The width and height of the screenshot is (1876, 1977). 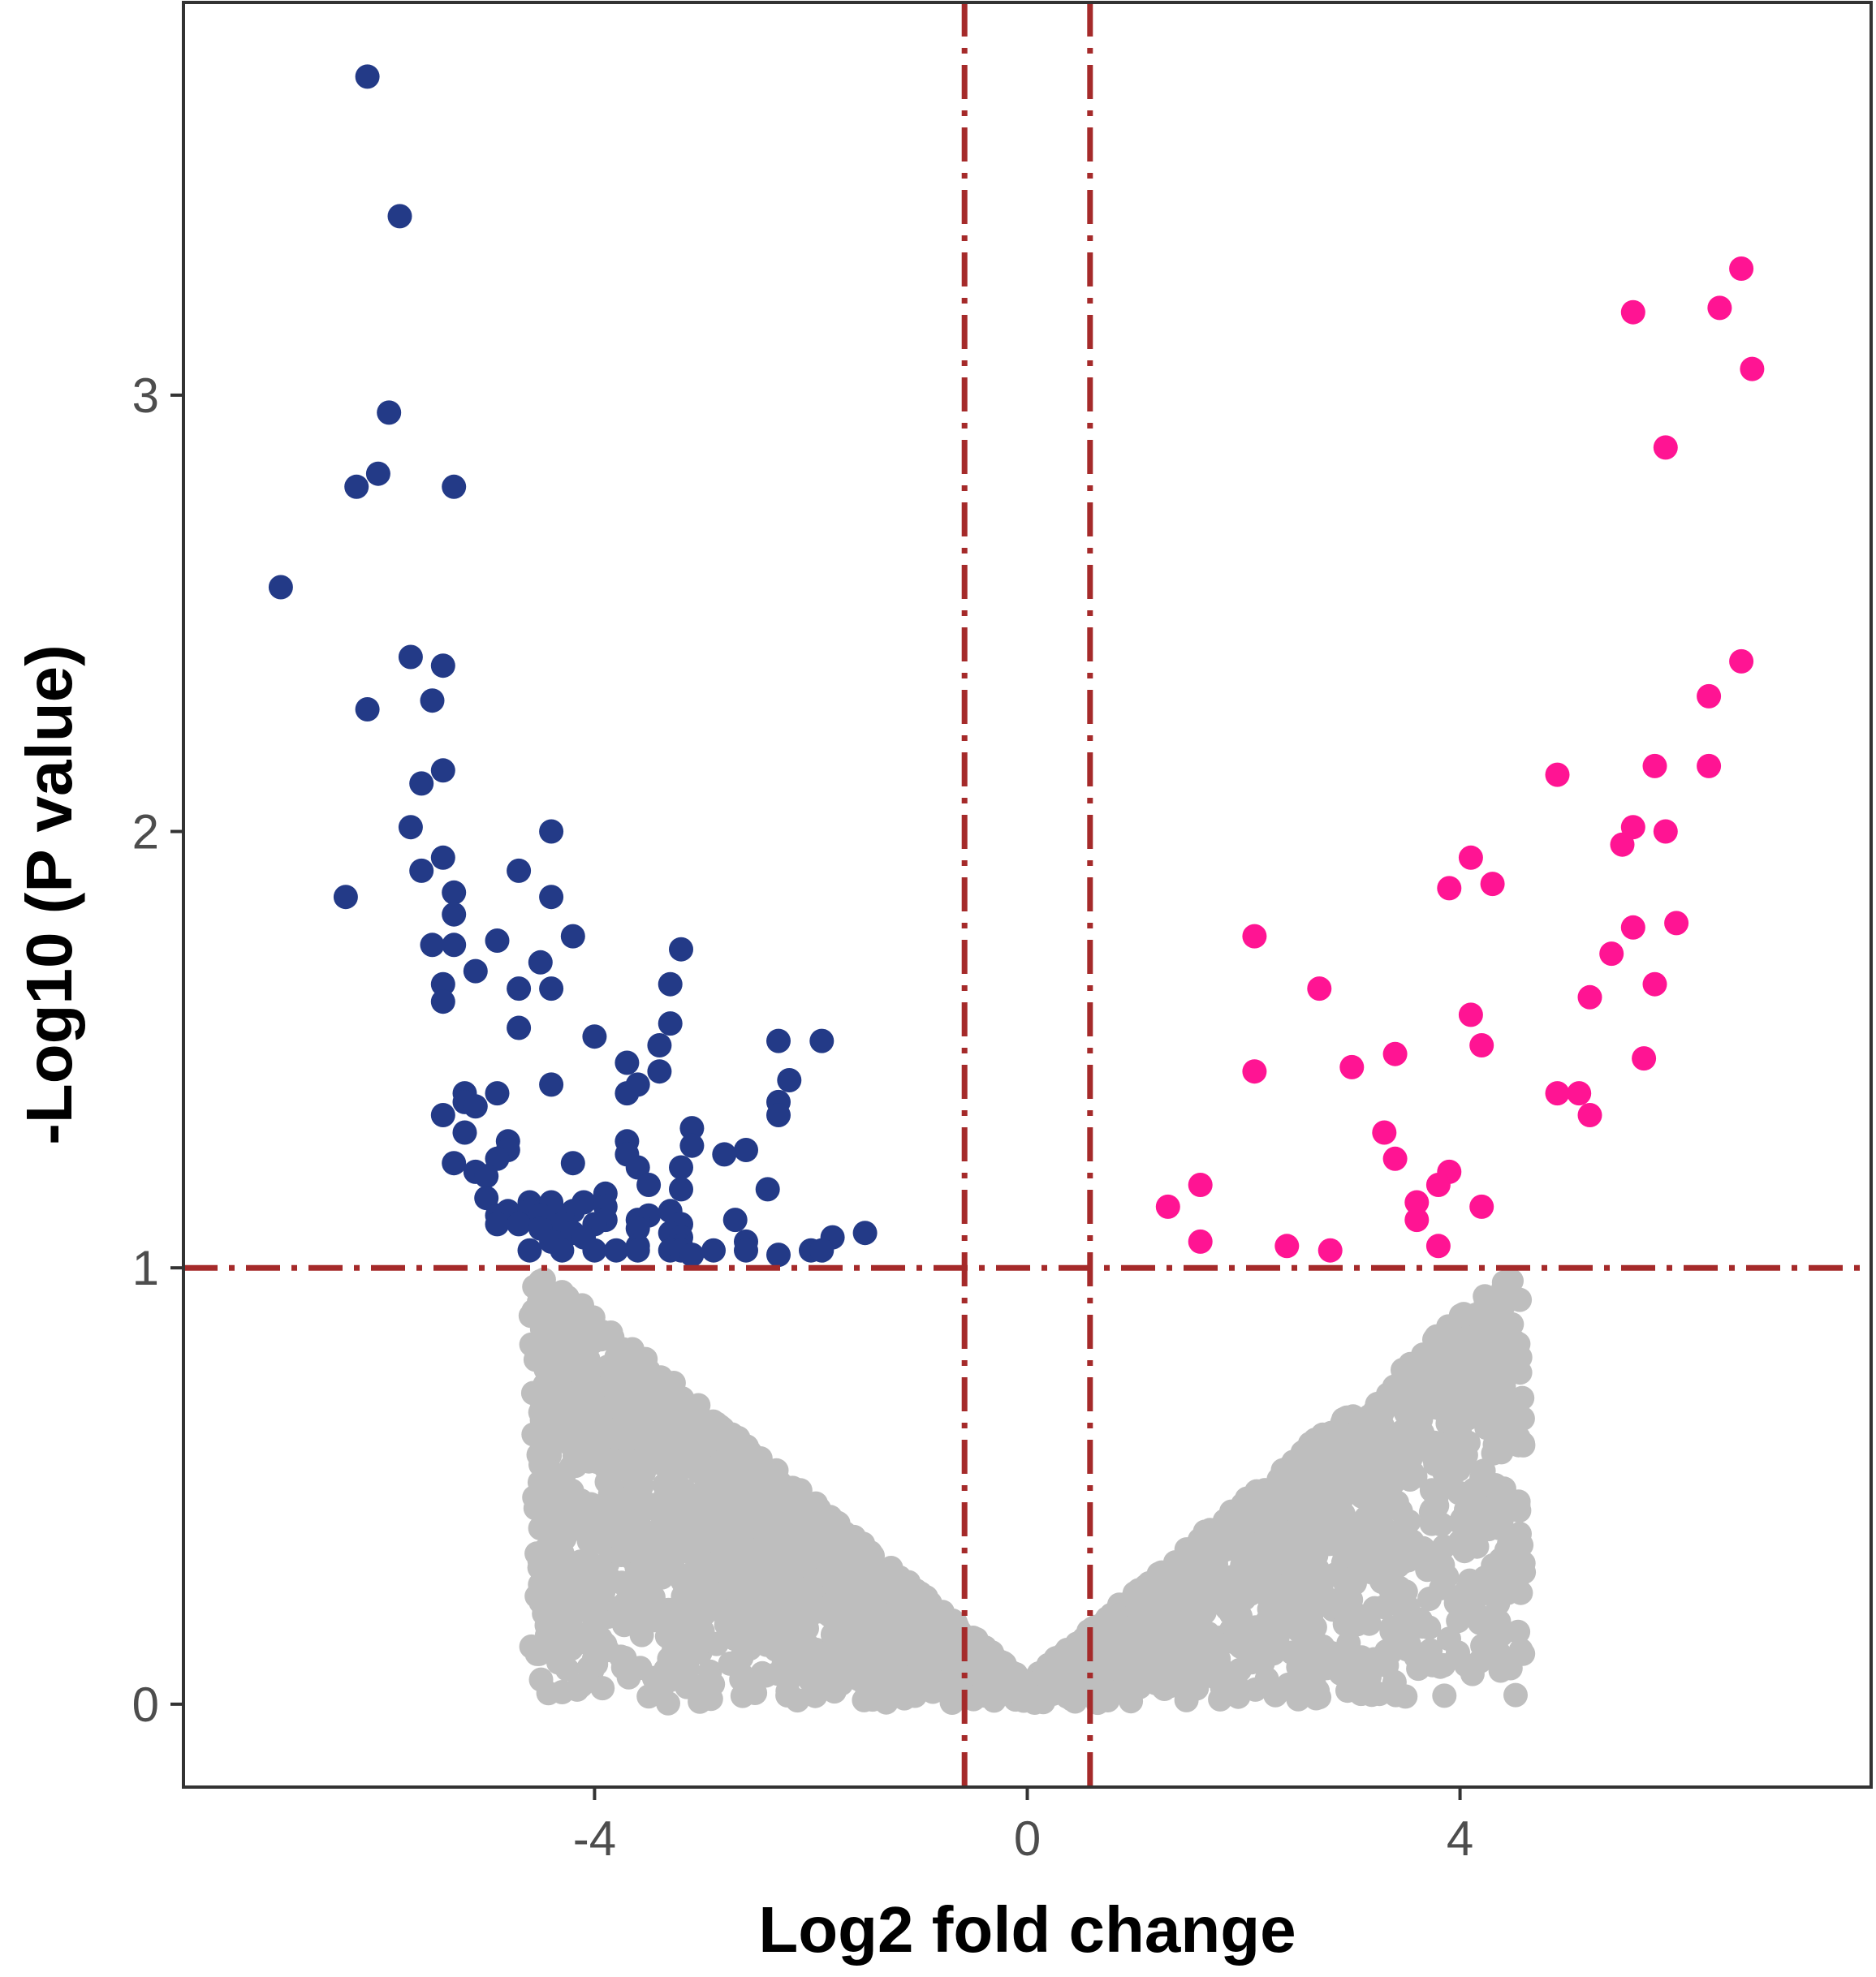 I want to click on y-tick-label: 3, so click(x=145, y=395).